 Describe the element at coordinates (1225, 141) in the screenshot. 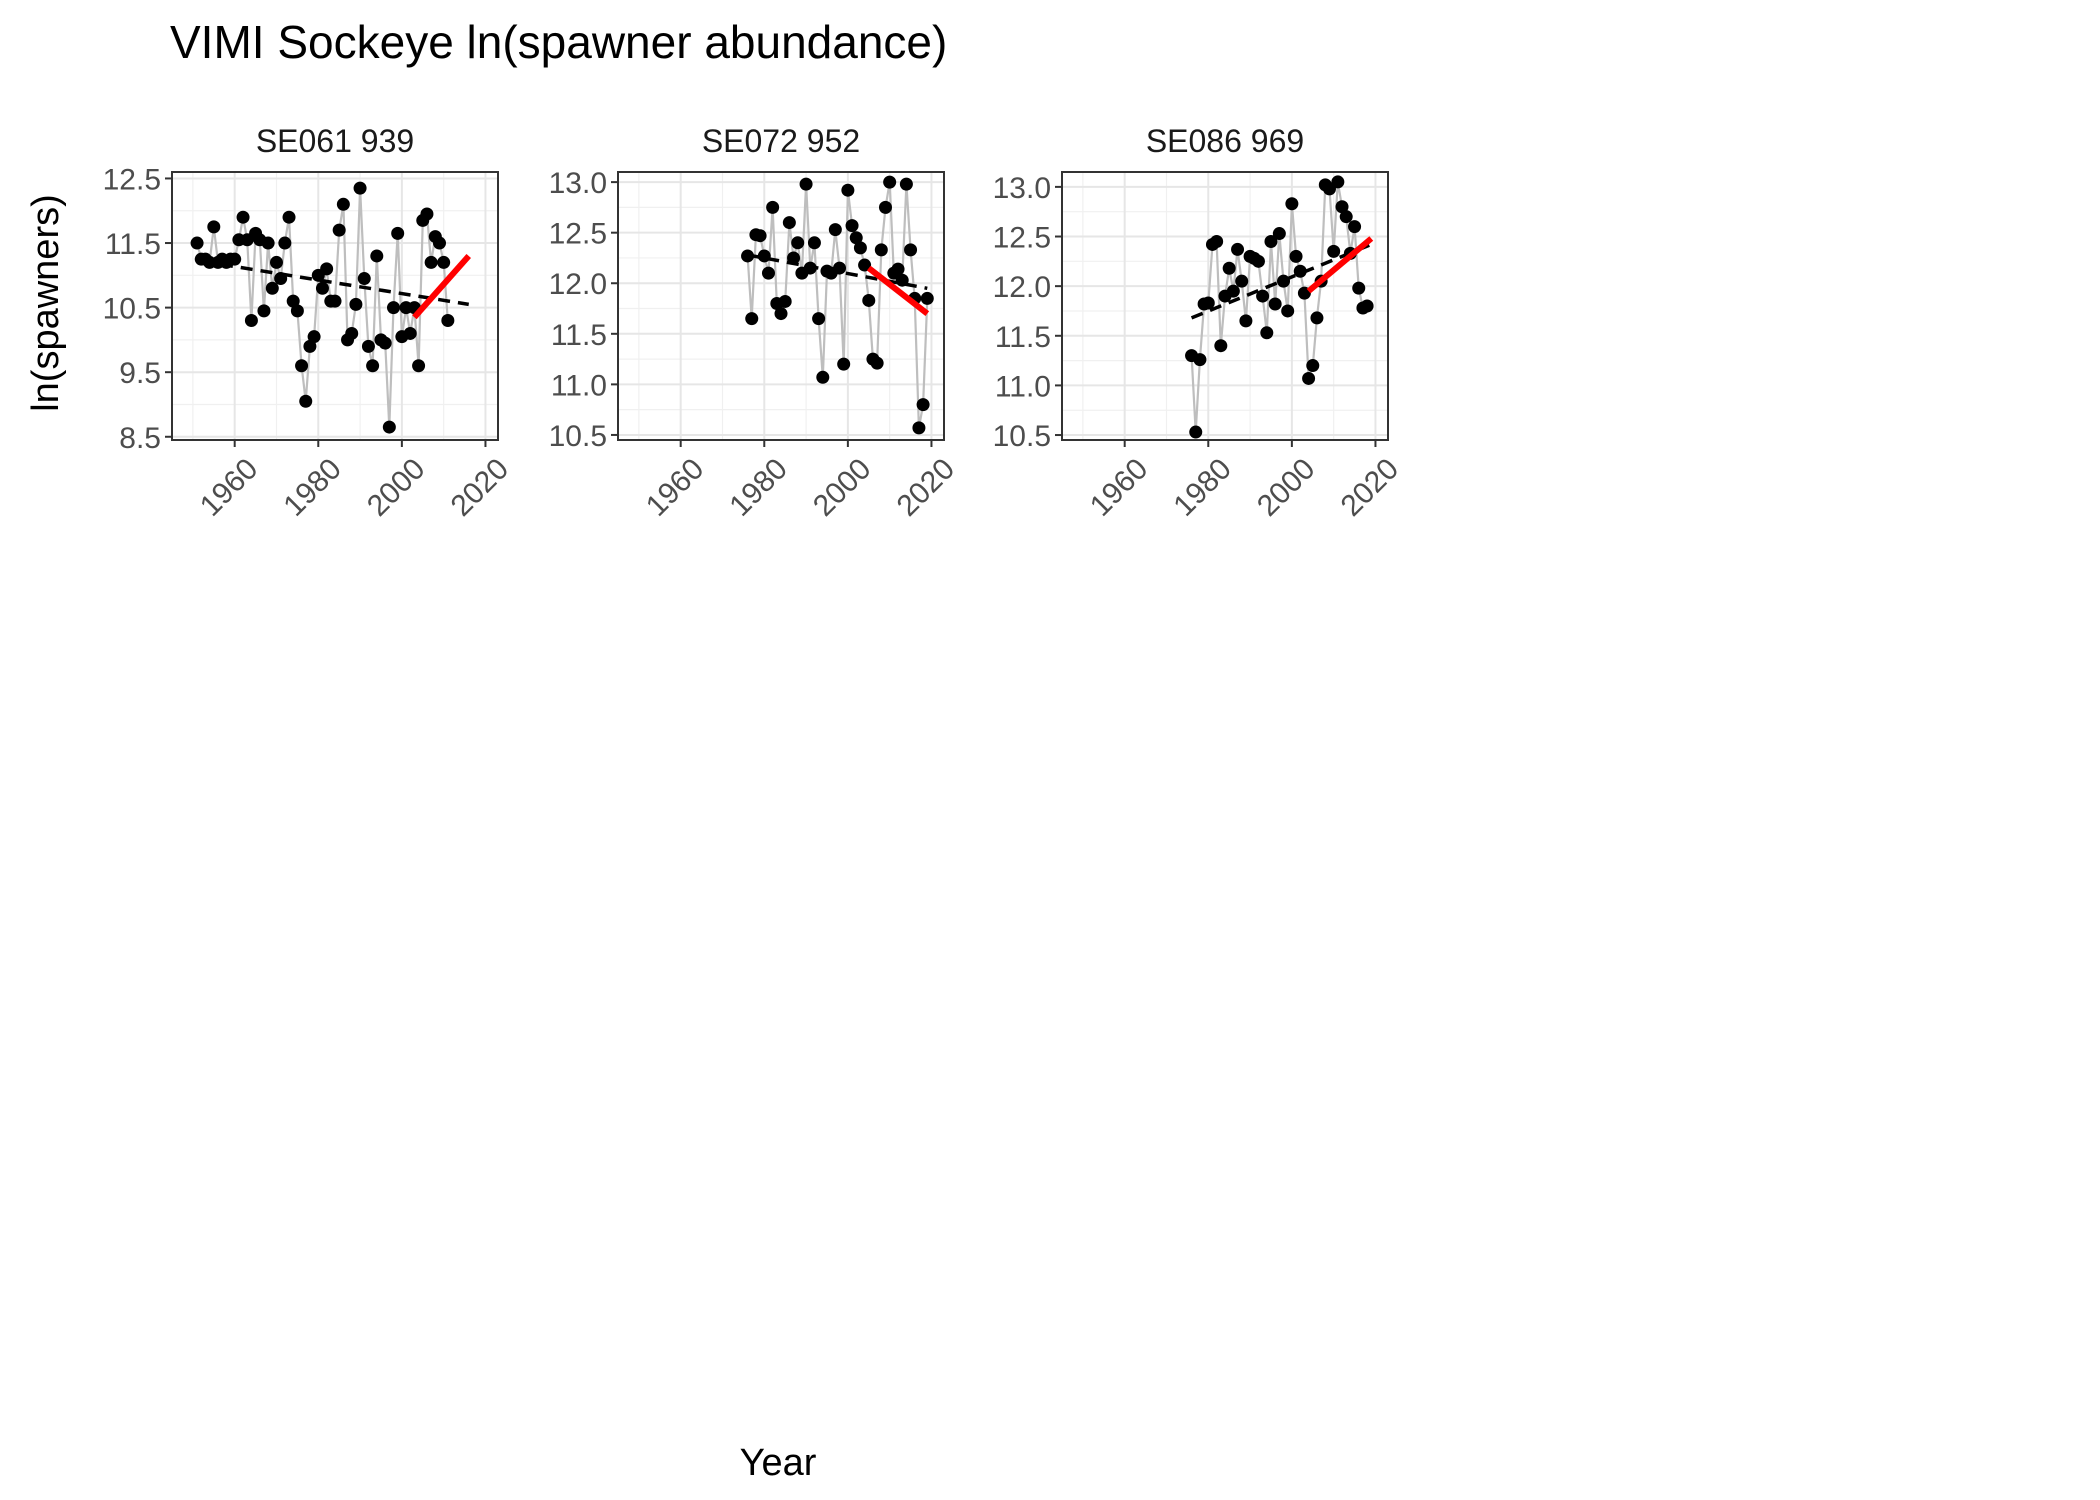

I see `facet-title: SE086 969` at that location.